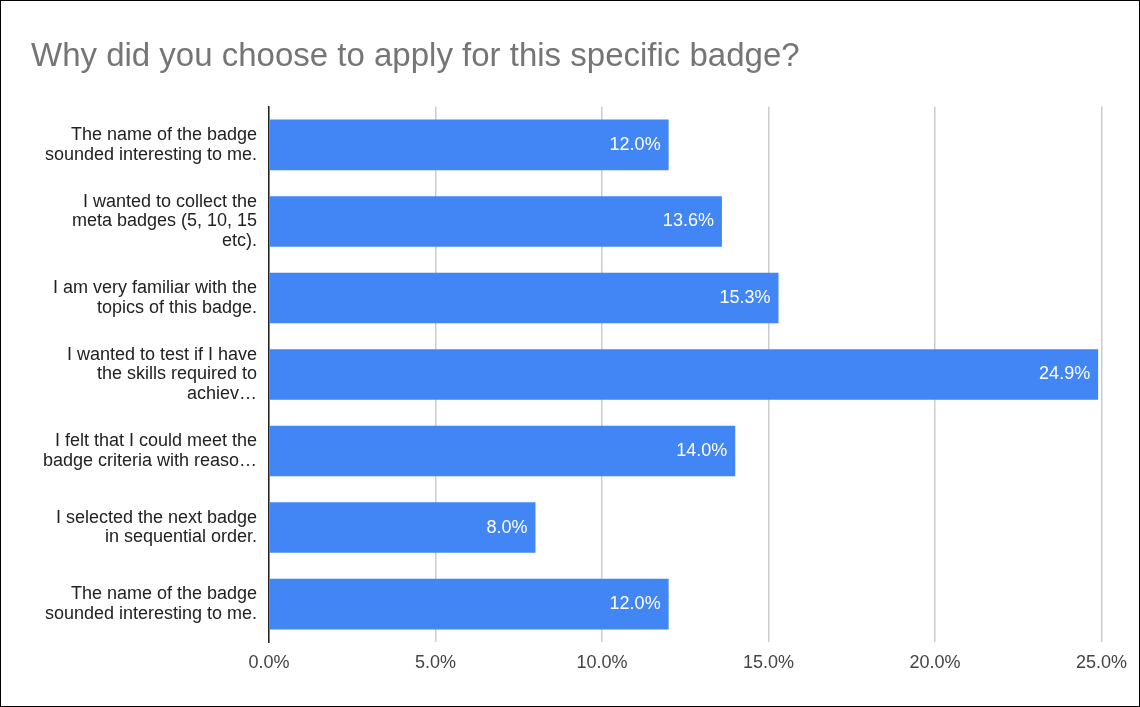 This screenshot has width=1140, height=707. I want to click on chart-title: Why did you choose to apply for this specific badge?, so click(415, 54).